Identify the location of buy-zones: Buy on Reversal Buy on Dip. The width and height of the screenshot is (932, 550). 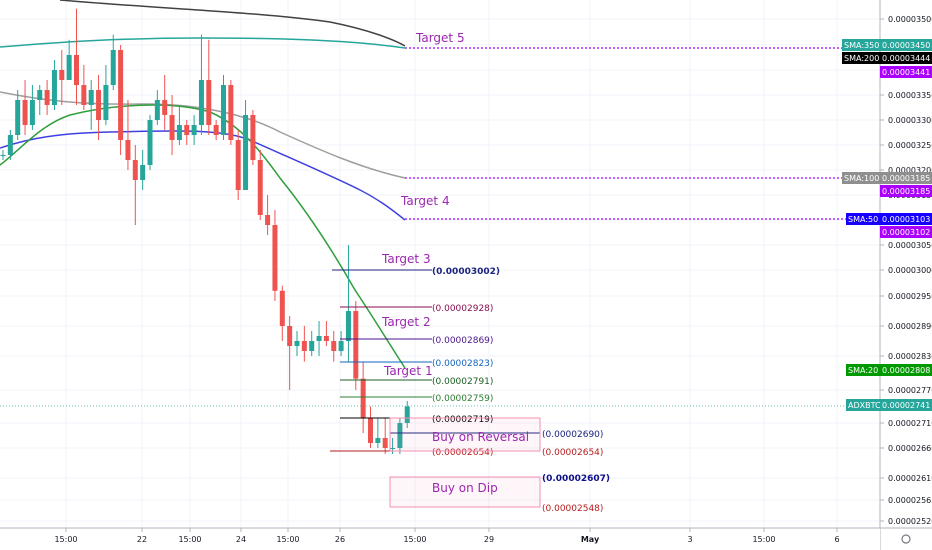
(465, 462).